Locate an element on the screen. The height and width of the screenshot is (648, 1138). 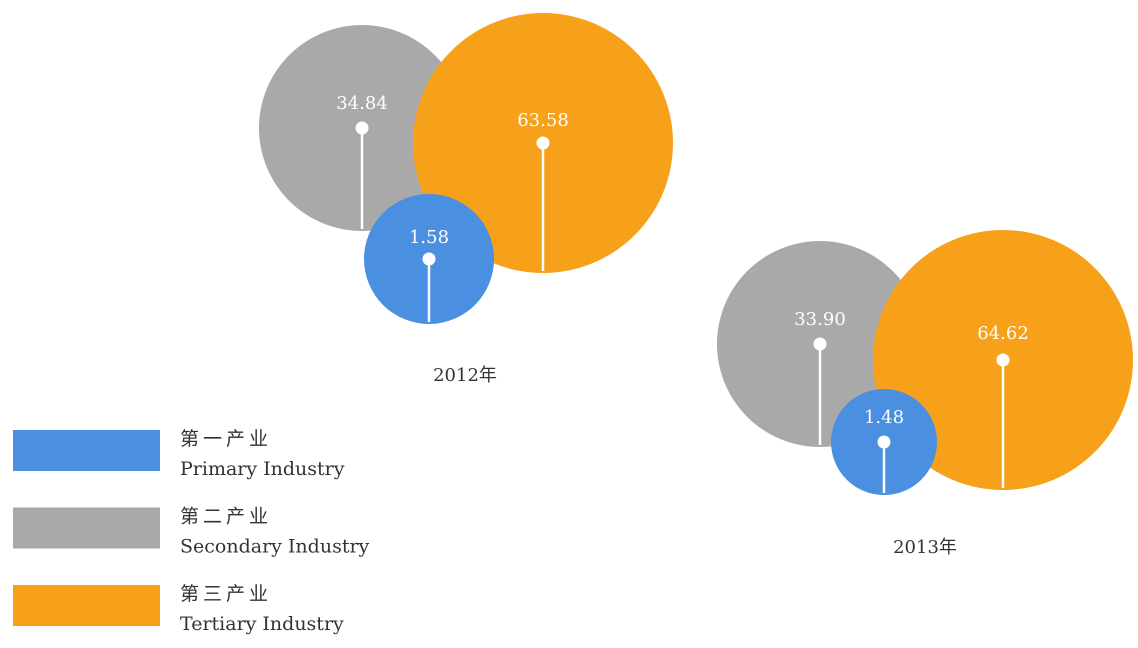
value-label: 33.90 is located at coordinates (820, 319).